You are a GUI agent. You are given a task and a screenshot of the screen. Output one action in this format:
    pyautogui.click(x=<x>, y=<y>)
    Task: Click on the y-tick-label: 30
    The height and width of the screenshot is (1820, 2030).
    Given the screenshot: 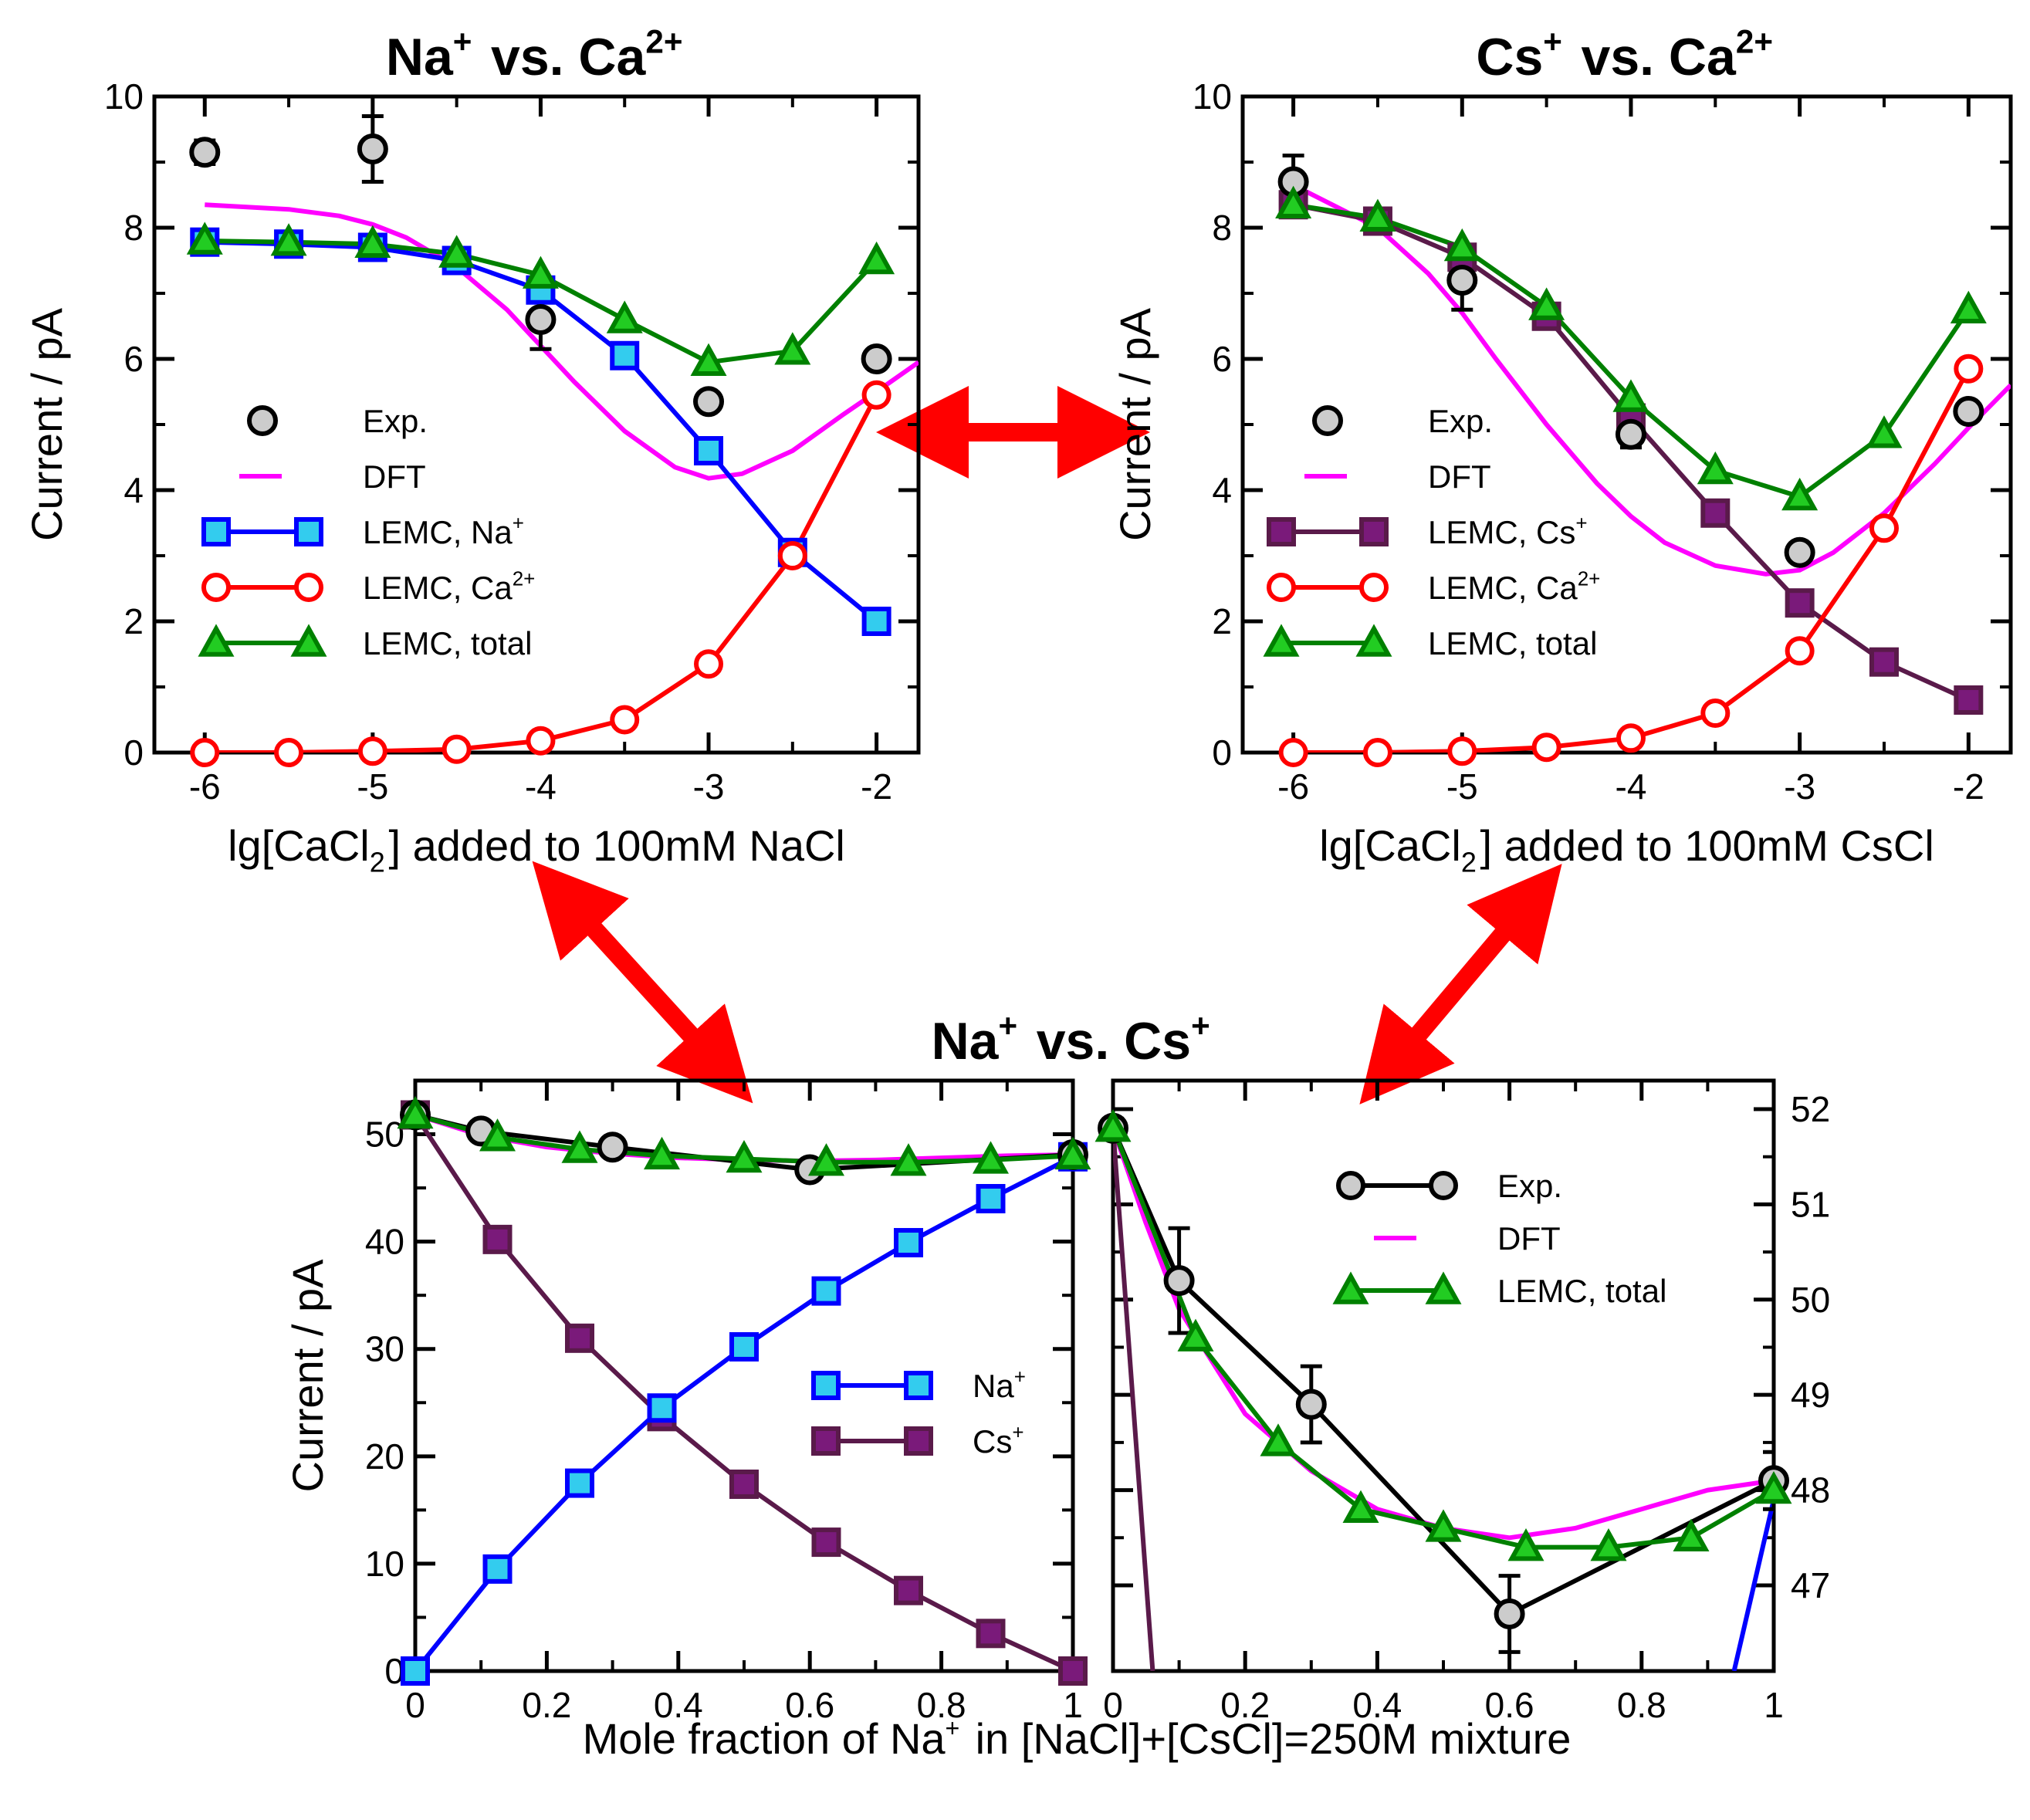 What is the action you would take?
    pyautogui.click(x=385, y=1349)
    